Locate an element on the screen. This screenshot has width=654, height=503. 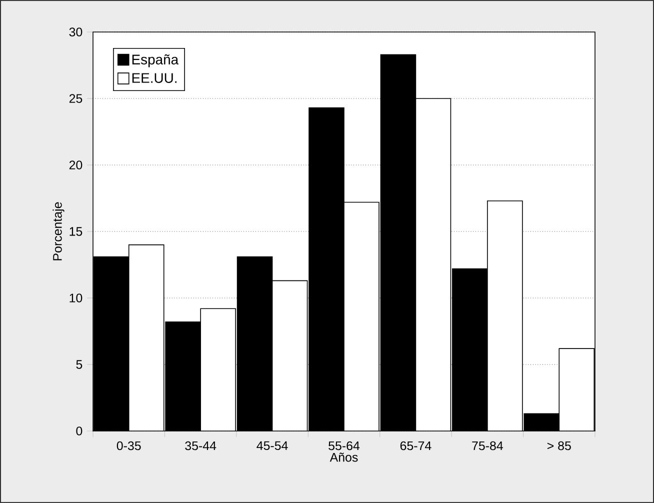
x-tick-label: 0-35 is located at coordinates (128, 445).